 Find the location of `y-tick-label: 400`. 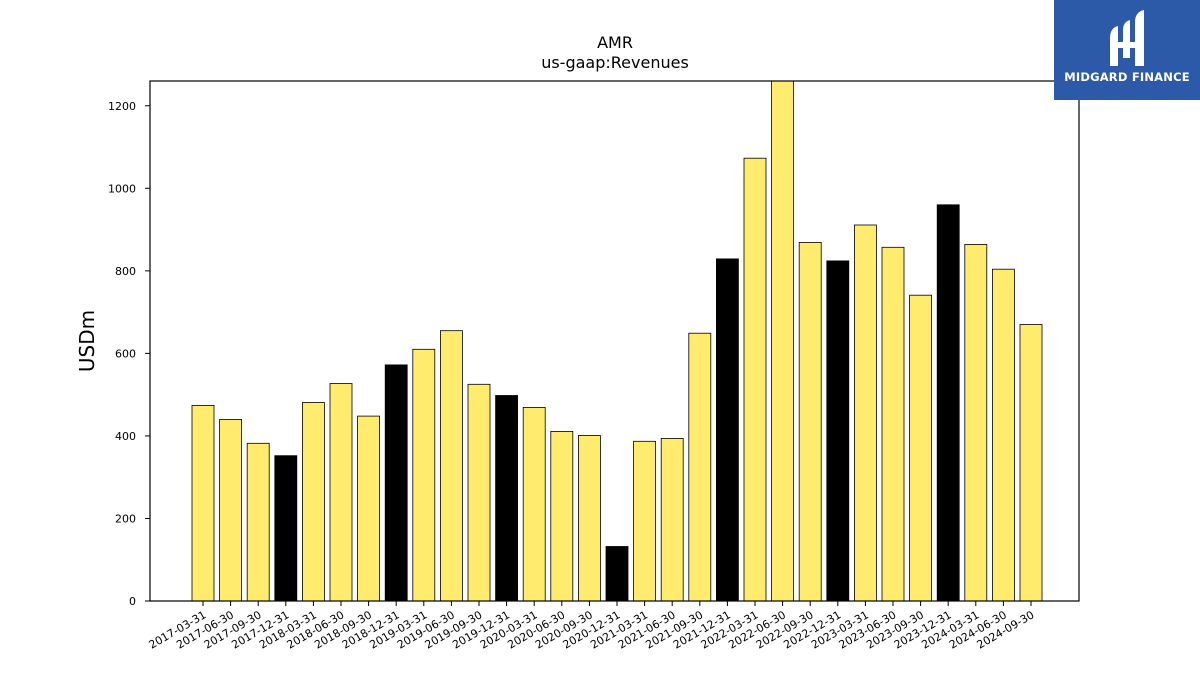

y-tick-label: 400 is located at coordinates (125, 436).